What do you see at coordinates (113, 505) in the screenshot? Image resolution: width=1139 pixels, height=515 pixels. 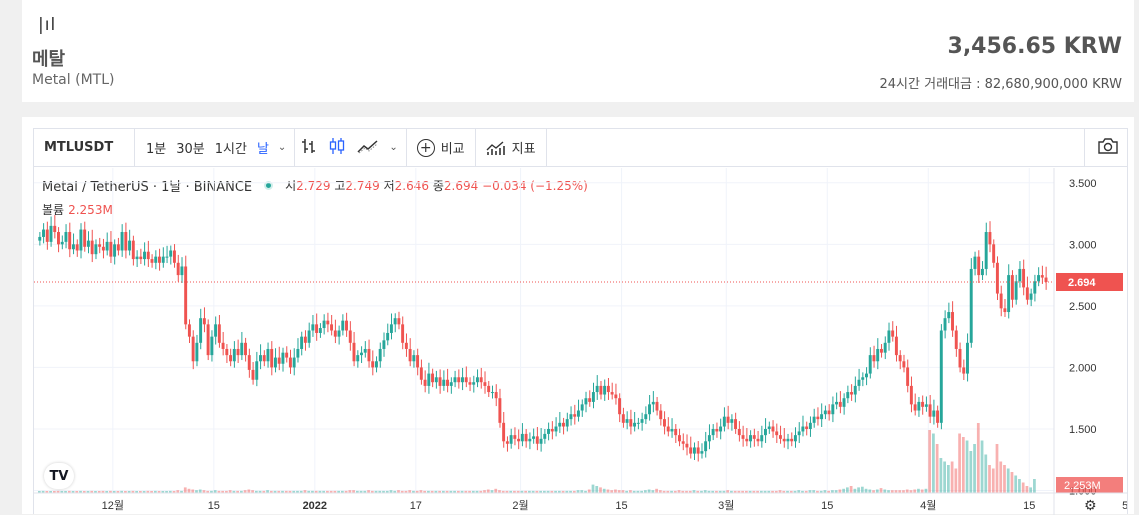 I see `time-tick-label: 12월` at bounding box center [113, 505].